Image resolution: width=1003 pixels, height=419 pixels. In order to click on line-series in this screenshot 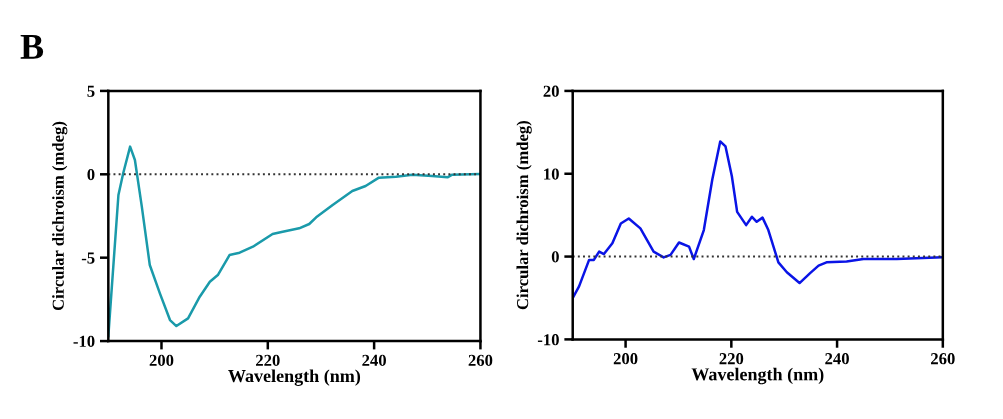, I will do `click(757, 220)`.